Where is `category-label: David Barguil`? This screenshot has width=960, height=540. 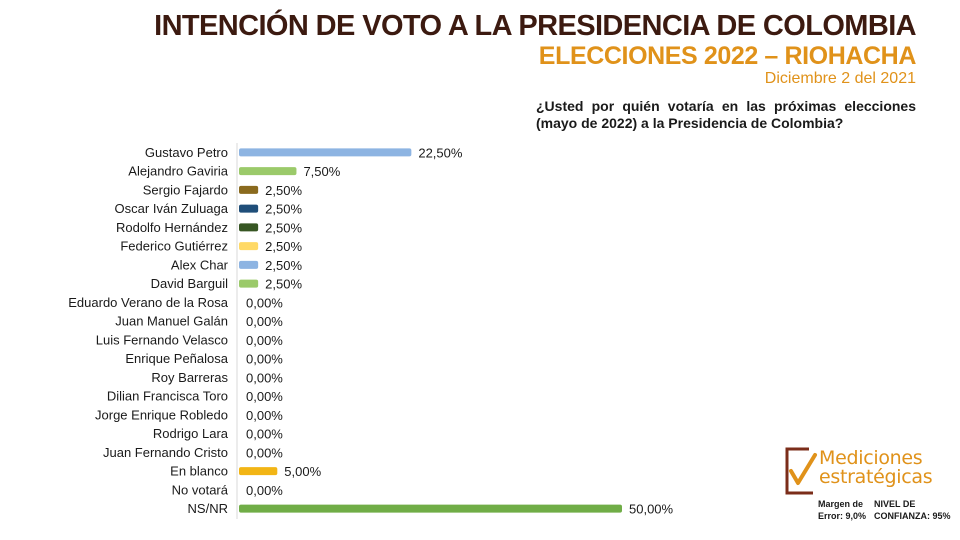 category-label: David Barguil is located at coordinates (189, 283).